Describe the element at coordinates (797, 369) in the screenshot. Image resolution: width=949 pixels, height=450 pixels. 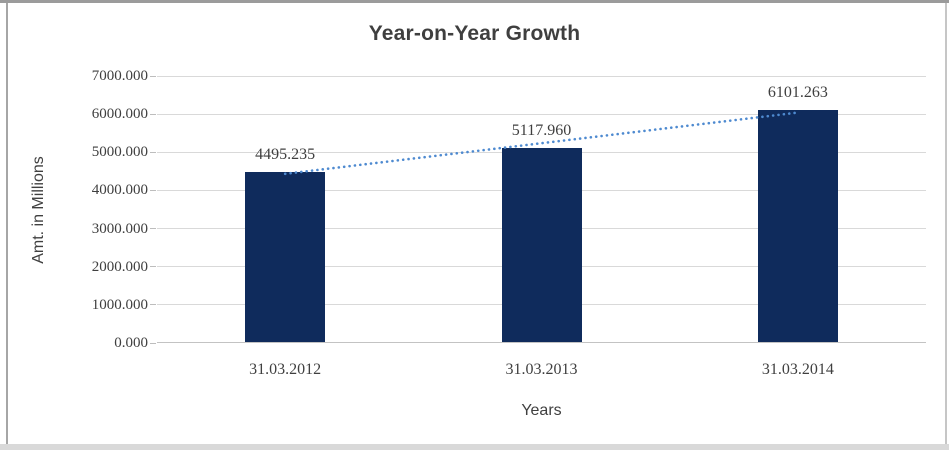
I see `x-category-label: 31.03.2014` at that location.